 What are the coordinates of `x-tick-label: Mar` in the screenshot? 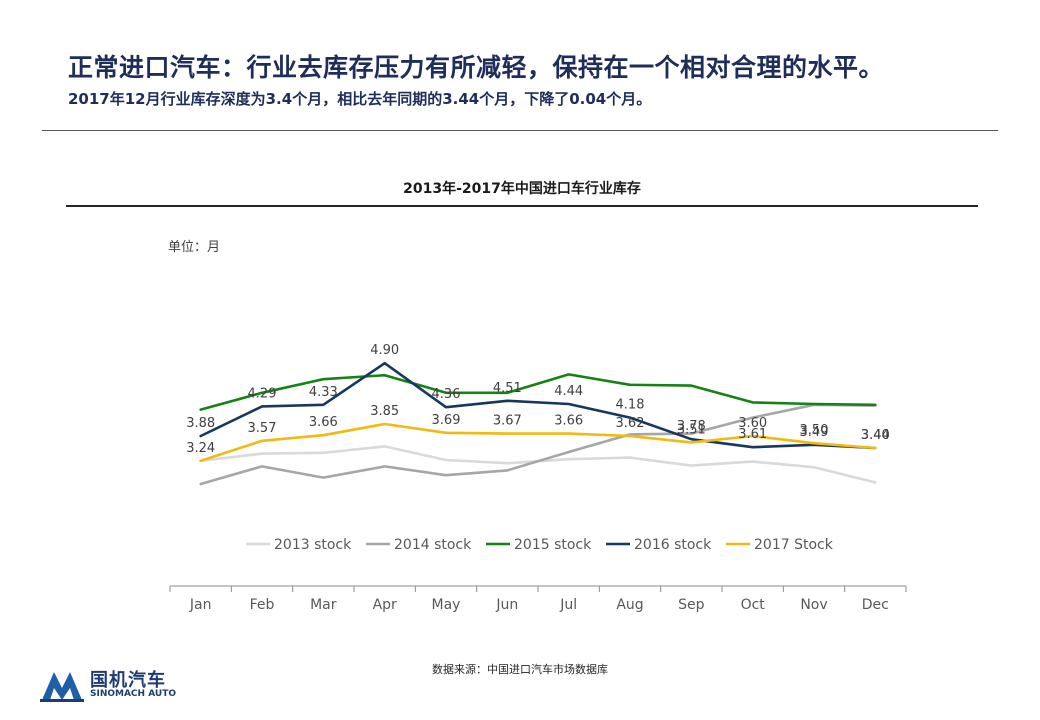 It's located at (323, 605).